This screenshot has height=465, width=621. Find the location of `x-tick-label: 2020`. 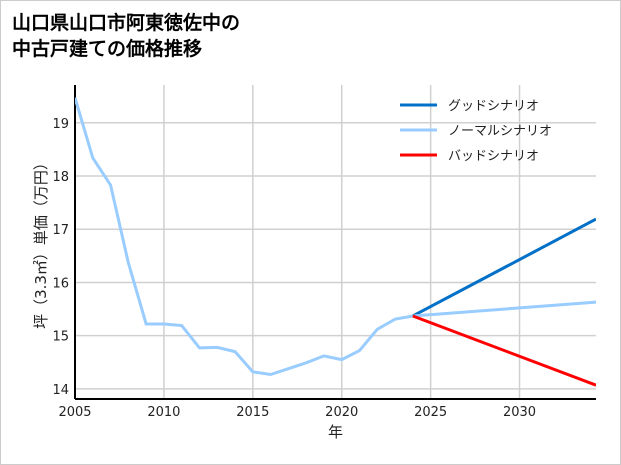

x-tick-label: 2020 is located at coordinates (341, 412).